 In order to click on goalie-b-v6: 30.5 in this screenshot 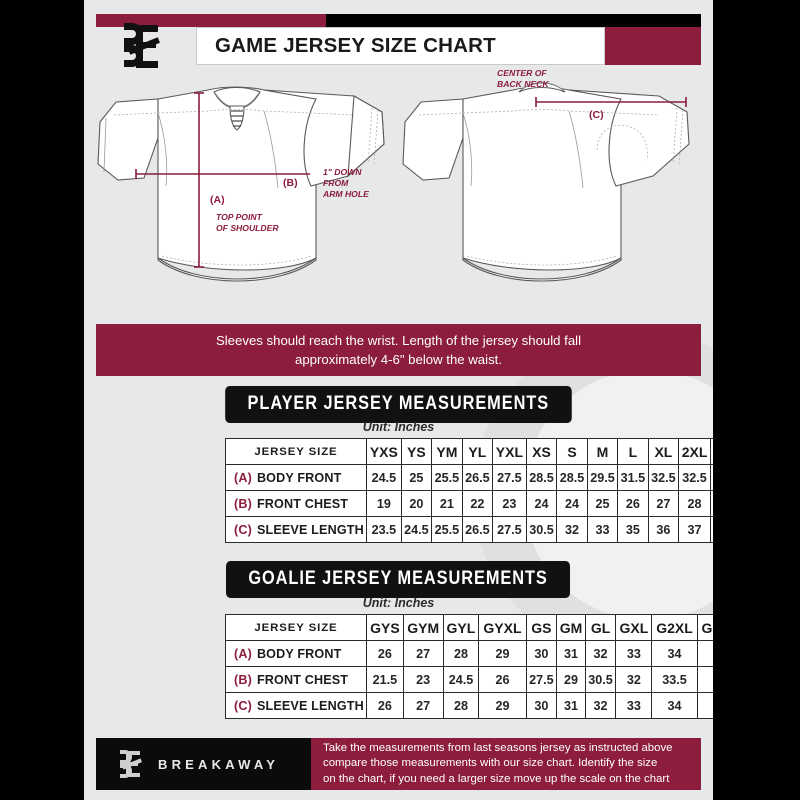, I will do `click(600, 679)`.